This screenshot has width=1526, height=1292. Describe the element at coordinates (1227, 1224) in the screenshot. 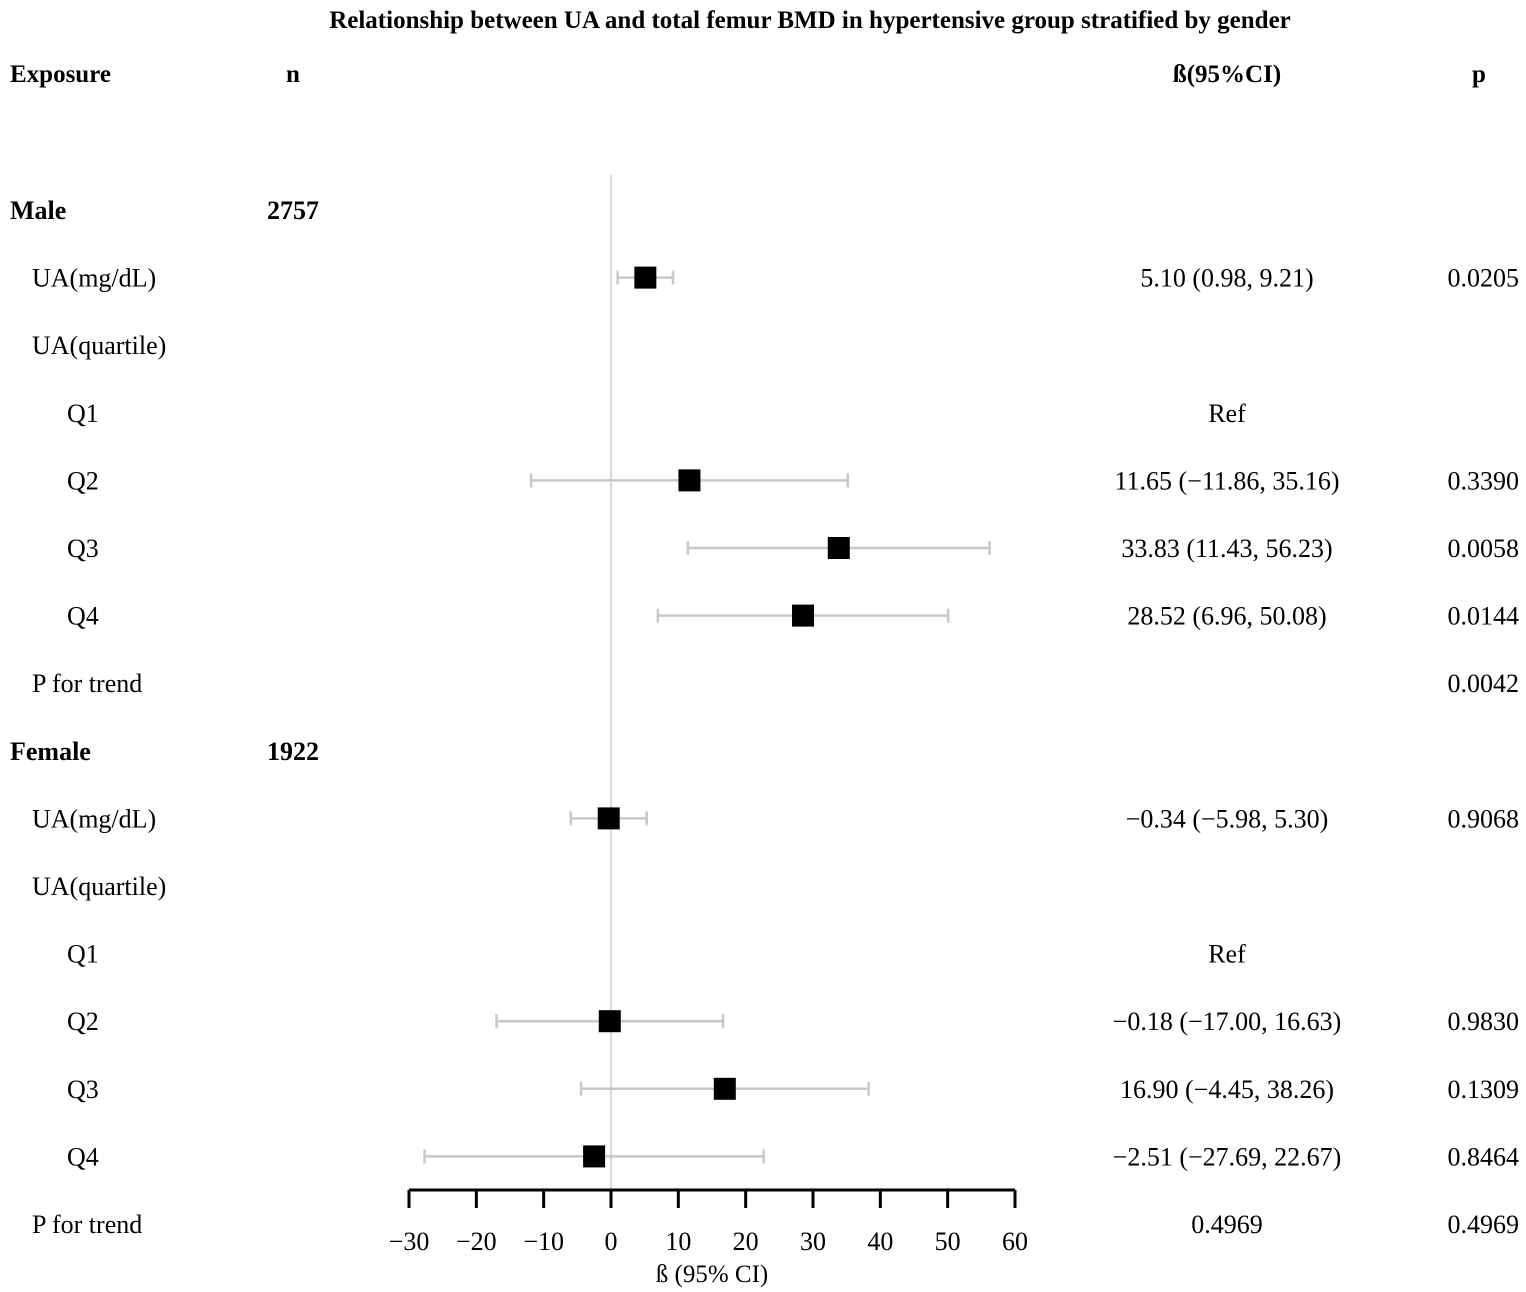

I see `row-beta-ci: 0.4969` at that location.